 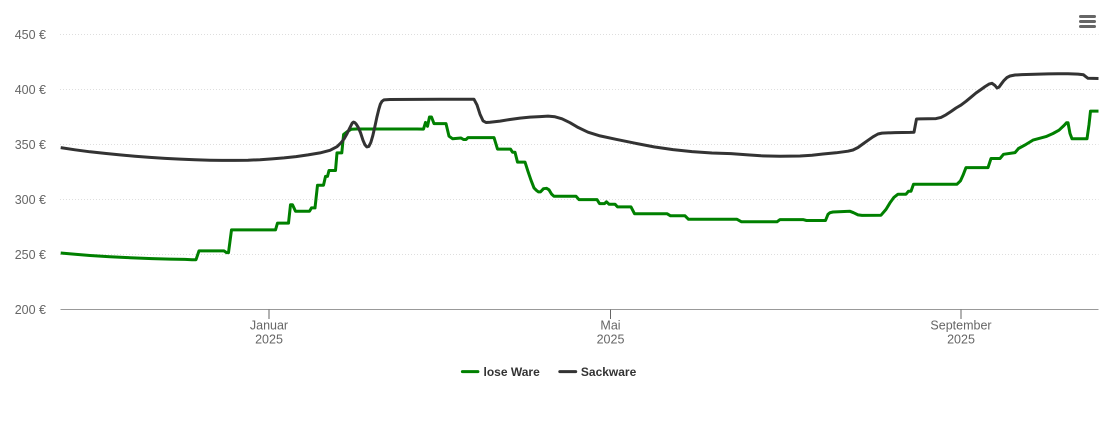 I want to click on svg-text: 300 €, so click(x=30, y=200).